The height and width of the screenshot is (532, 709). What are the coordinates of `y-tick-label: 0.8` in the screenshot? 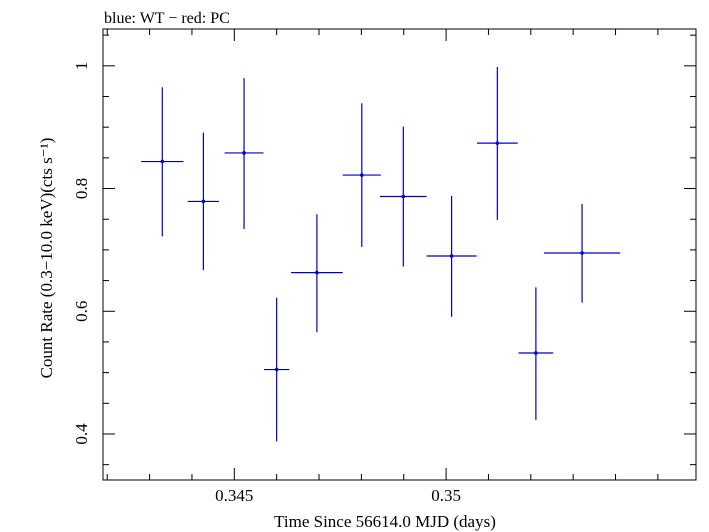 It's located at (81, 188).